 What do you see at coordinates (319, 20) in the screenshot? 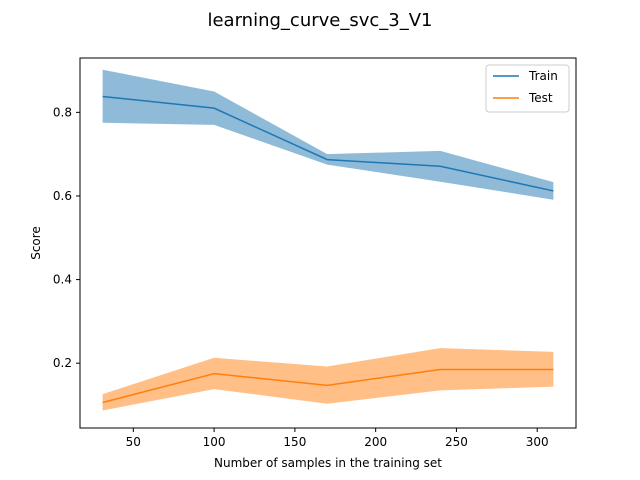
I see `chart-title: learning_curve_svc_3_V1` at bounding box center [319, 20].